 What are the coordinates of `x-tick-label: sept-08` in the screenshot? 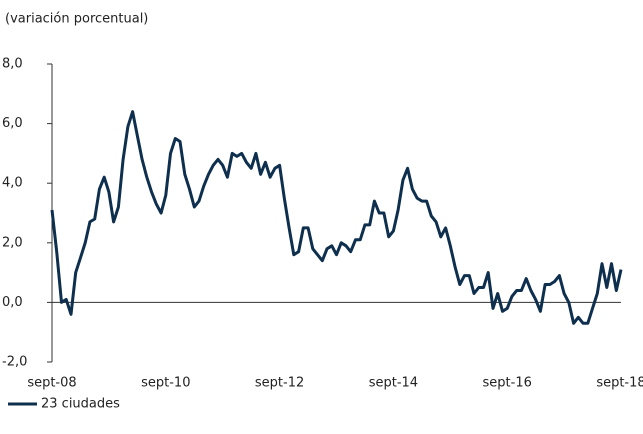 It's located at (51, 383).